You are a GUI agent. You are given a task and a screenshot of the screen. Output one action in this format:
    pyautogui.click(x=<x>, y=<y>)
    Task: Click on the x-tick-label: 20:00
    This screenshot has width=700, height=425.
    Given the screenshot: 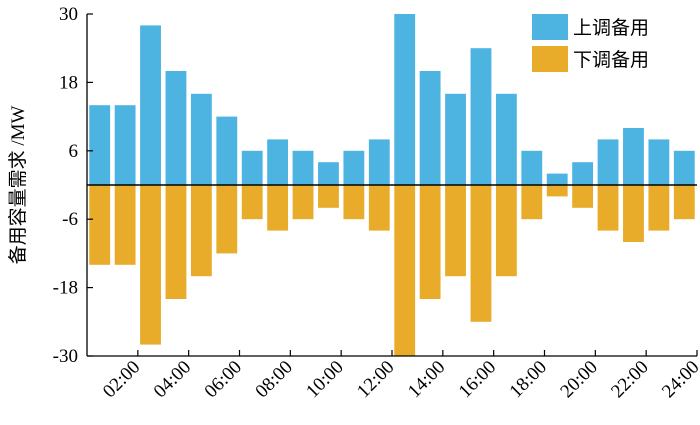 What is the action you would take?
    pyautogui.click(x=578, y=379)
    